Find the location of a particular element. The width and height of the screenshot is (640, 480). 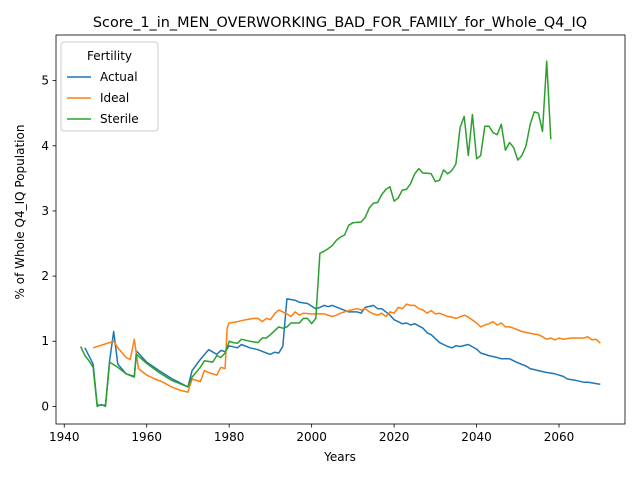

legend-label-sterile: Sterile is located at coordinates (119, 119).